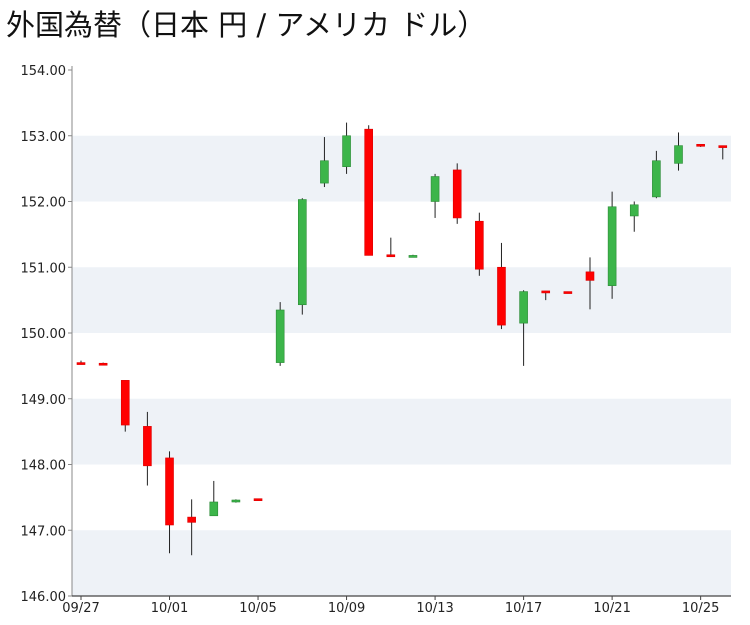 Image resolution: width=750 pixels, height=625 pixels. Describe the element at coordinates (44, 137) in the screenshot. I see `y-tick-label: 153.00` at that location.